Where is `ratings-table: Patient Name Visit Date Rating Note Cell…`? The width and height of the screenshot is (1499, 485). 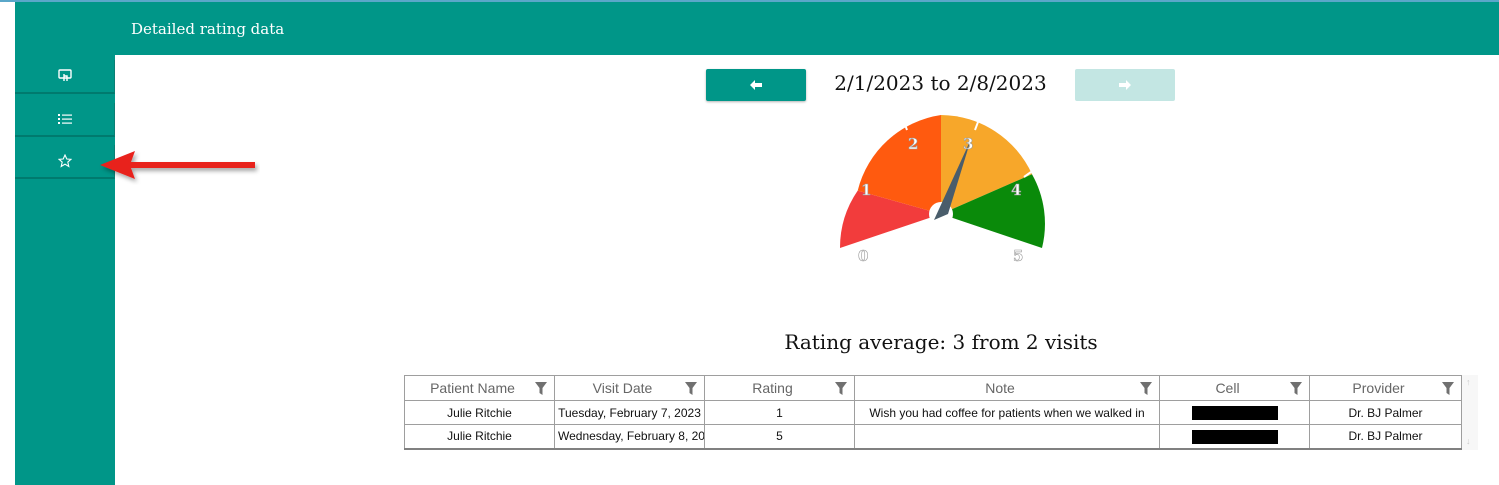 ratings-table: Patient Name Visit Date Rating Note Cell… is located at coordinates (933, 412).